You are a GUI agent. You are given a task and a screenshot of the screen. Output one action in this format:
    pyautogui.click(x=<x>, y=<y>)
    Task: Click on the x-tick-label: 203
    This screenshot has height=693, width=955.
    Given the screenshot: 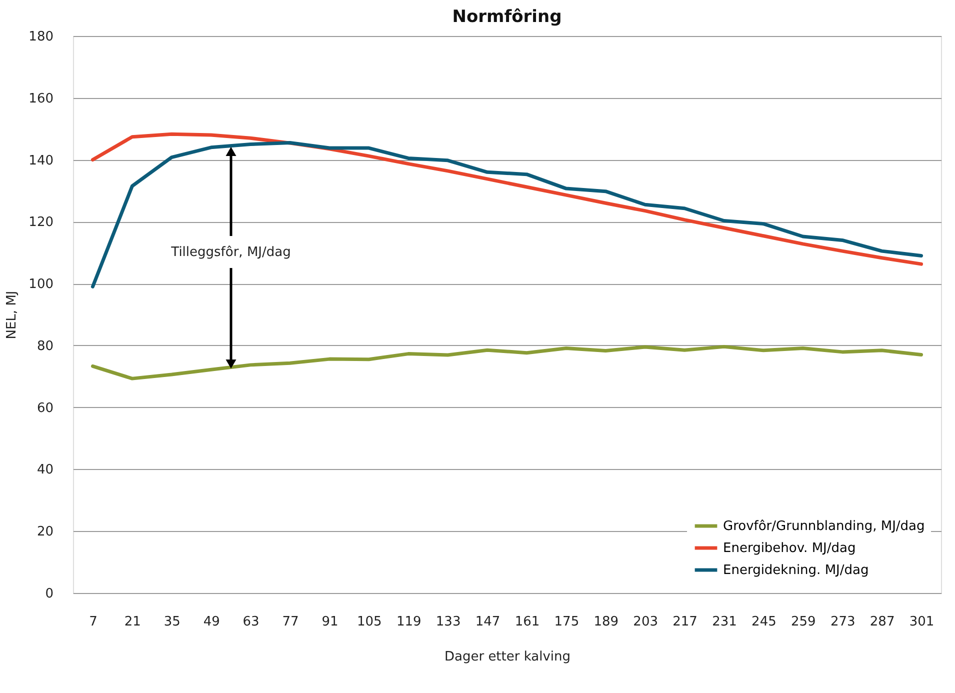 What is the action you would take?
    pyautogui.click(x=645, y=622)
    